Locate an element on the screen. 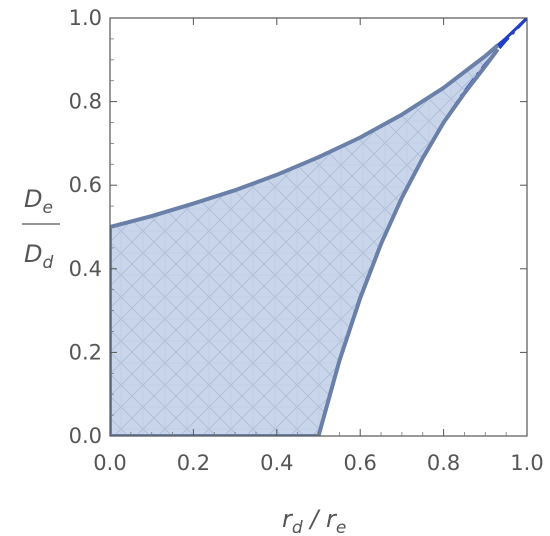 Image resolution: width=550 pixels, height=536 pixels. y-label-num-main: D is located at coordinates (33, 199).